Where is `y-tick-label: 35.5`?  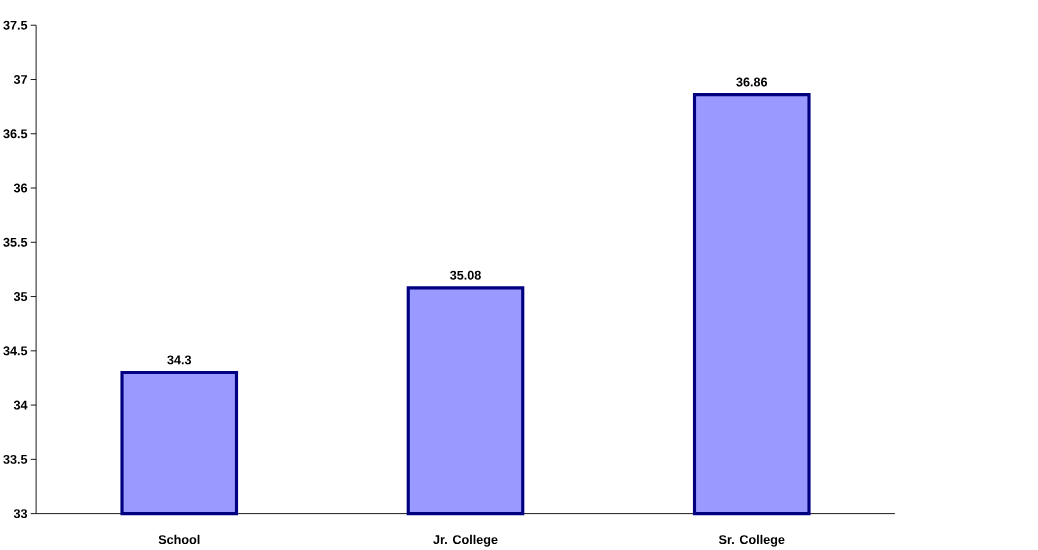
y-tick-label: 35.5 is located at coordinates (15, 242).